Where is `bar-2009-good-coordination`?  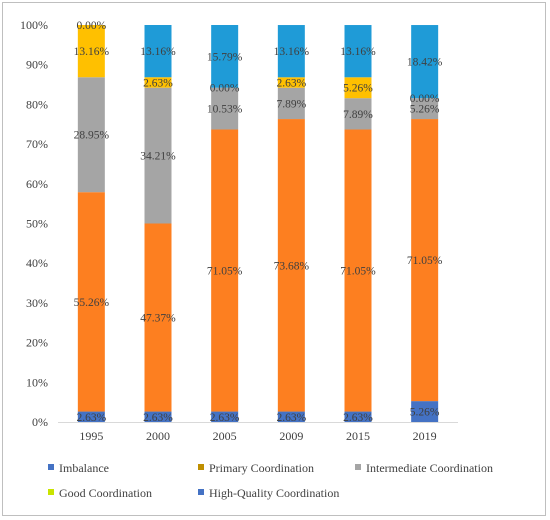 bar-2009-good-coordination is located at coordinates (291, 82).